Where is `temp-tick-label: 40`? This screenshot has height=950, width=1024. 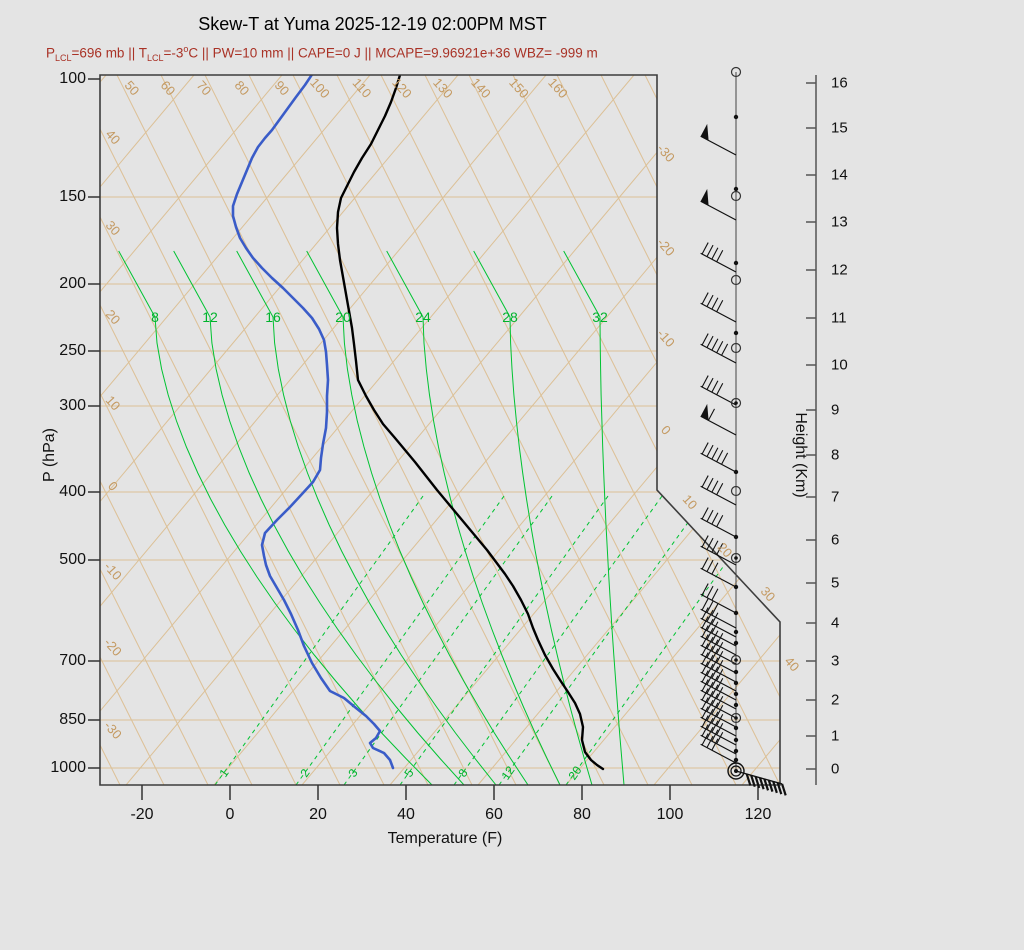 temp-tick-label: 40 is located at coordinates (406, 814).